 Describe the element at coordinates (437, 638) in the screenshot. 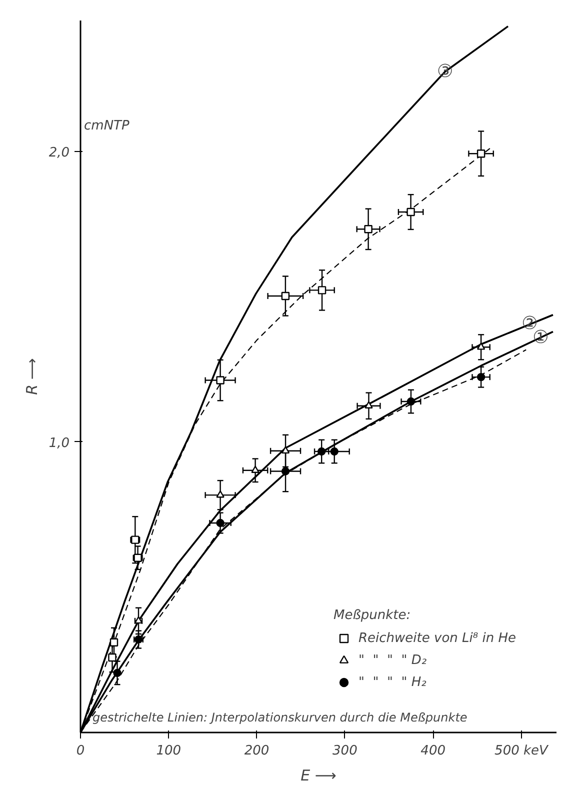

I see `legend-label: Reichweite von Li⁸ in He` at that location.